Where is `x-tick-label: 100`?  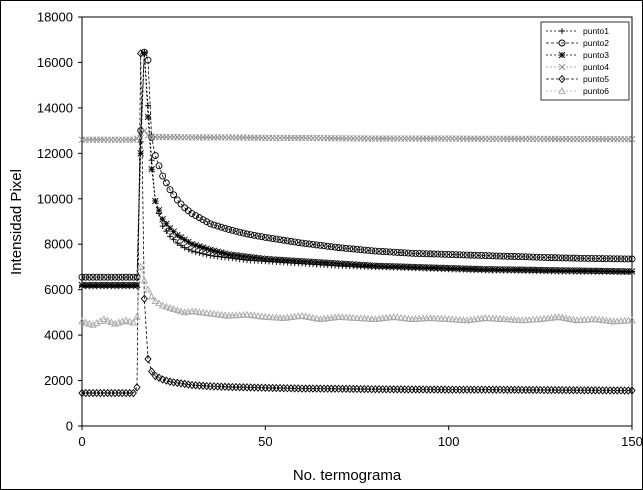
x-tick-label: 100 is located at coordinates (449, 441).